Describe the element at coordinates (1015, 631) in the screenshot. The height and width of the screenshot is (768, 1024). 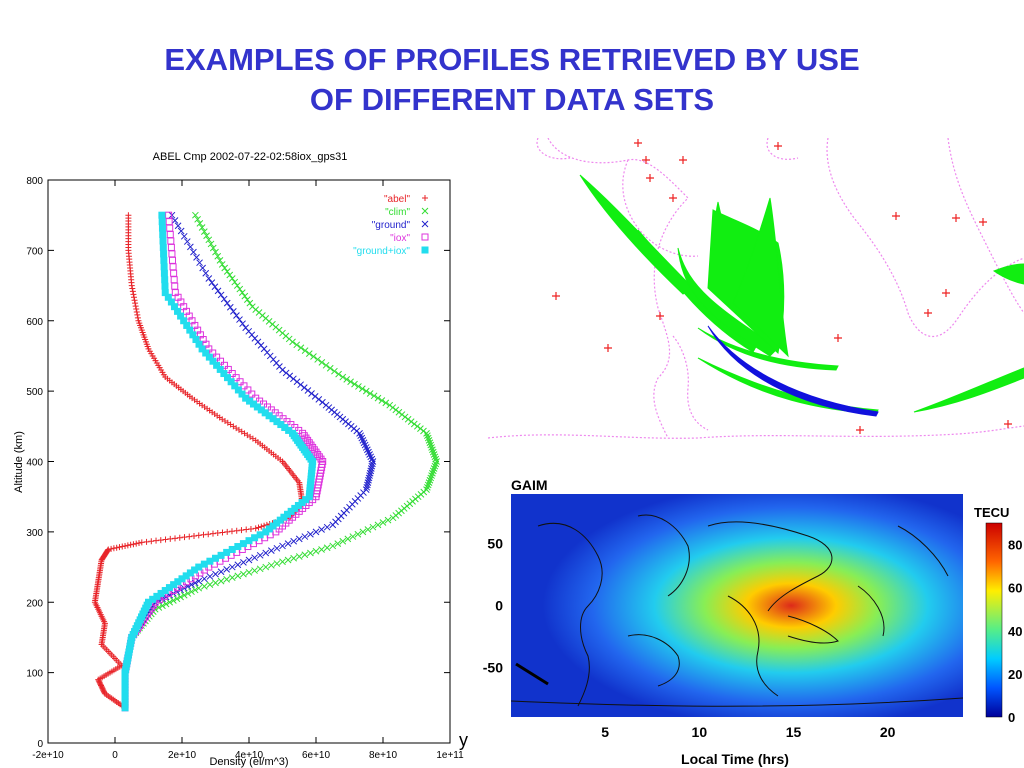
I see `colorbar-ticks: 80 60 40 20 0` at that location.